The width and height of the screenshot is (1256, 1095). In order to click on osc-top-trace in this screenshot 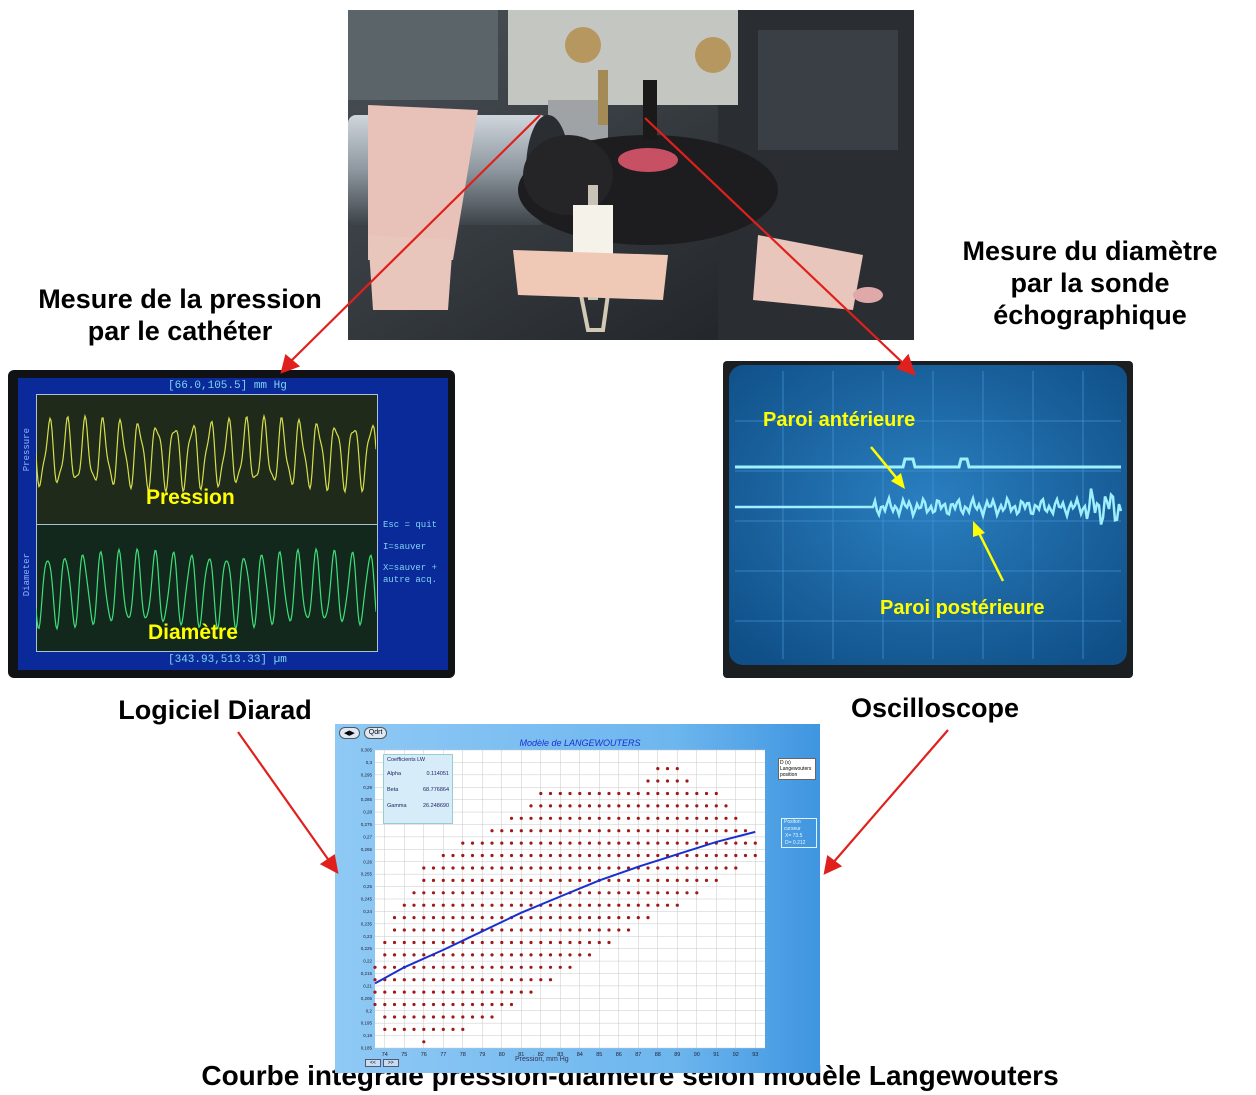, I will do `click(928, 463)`.